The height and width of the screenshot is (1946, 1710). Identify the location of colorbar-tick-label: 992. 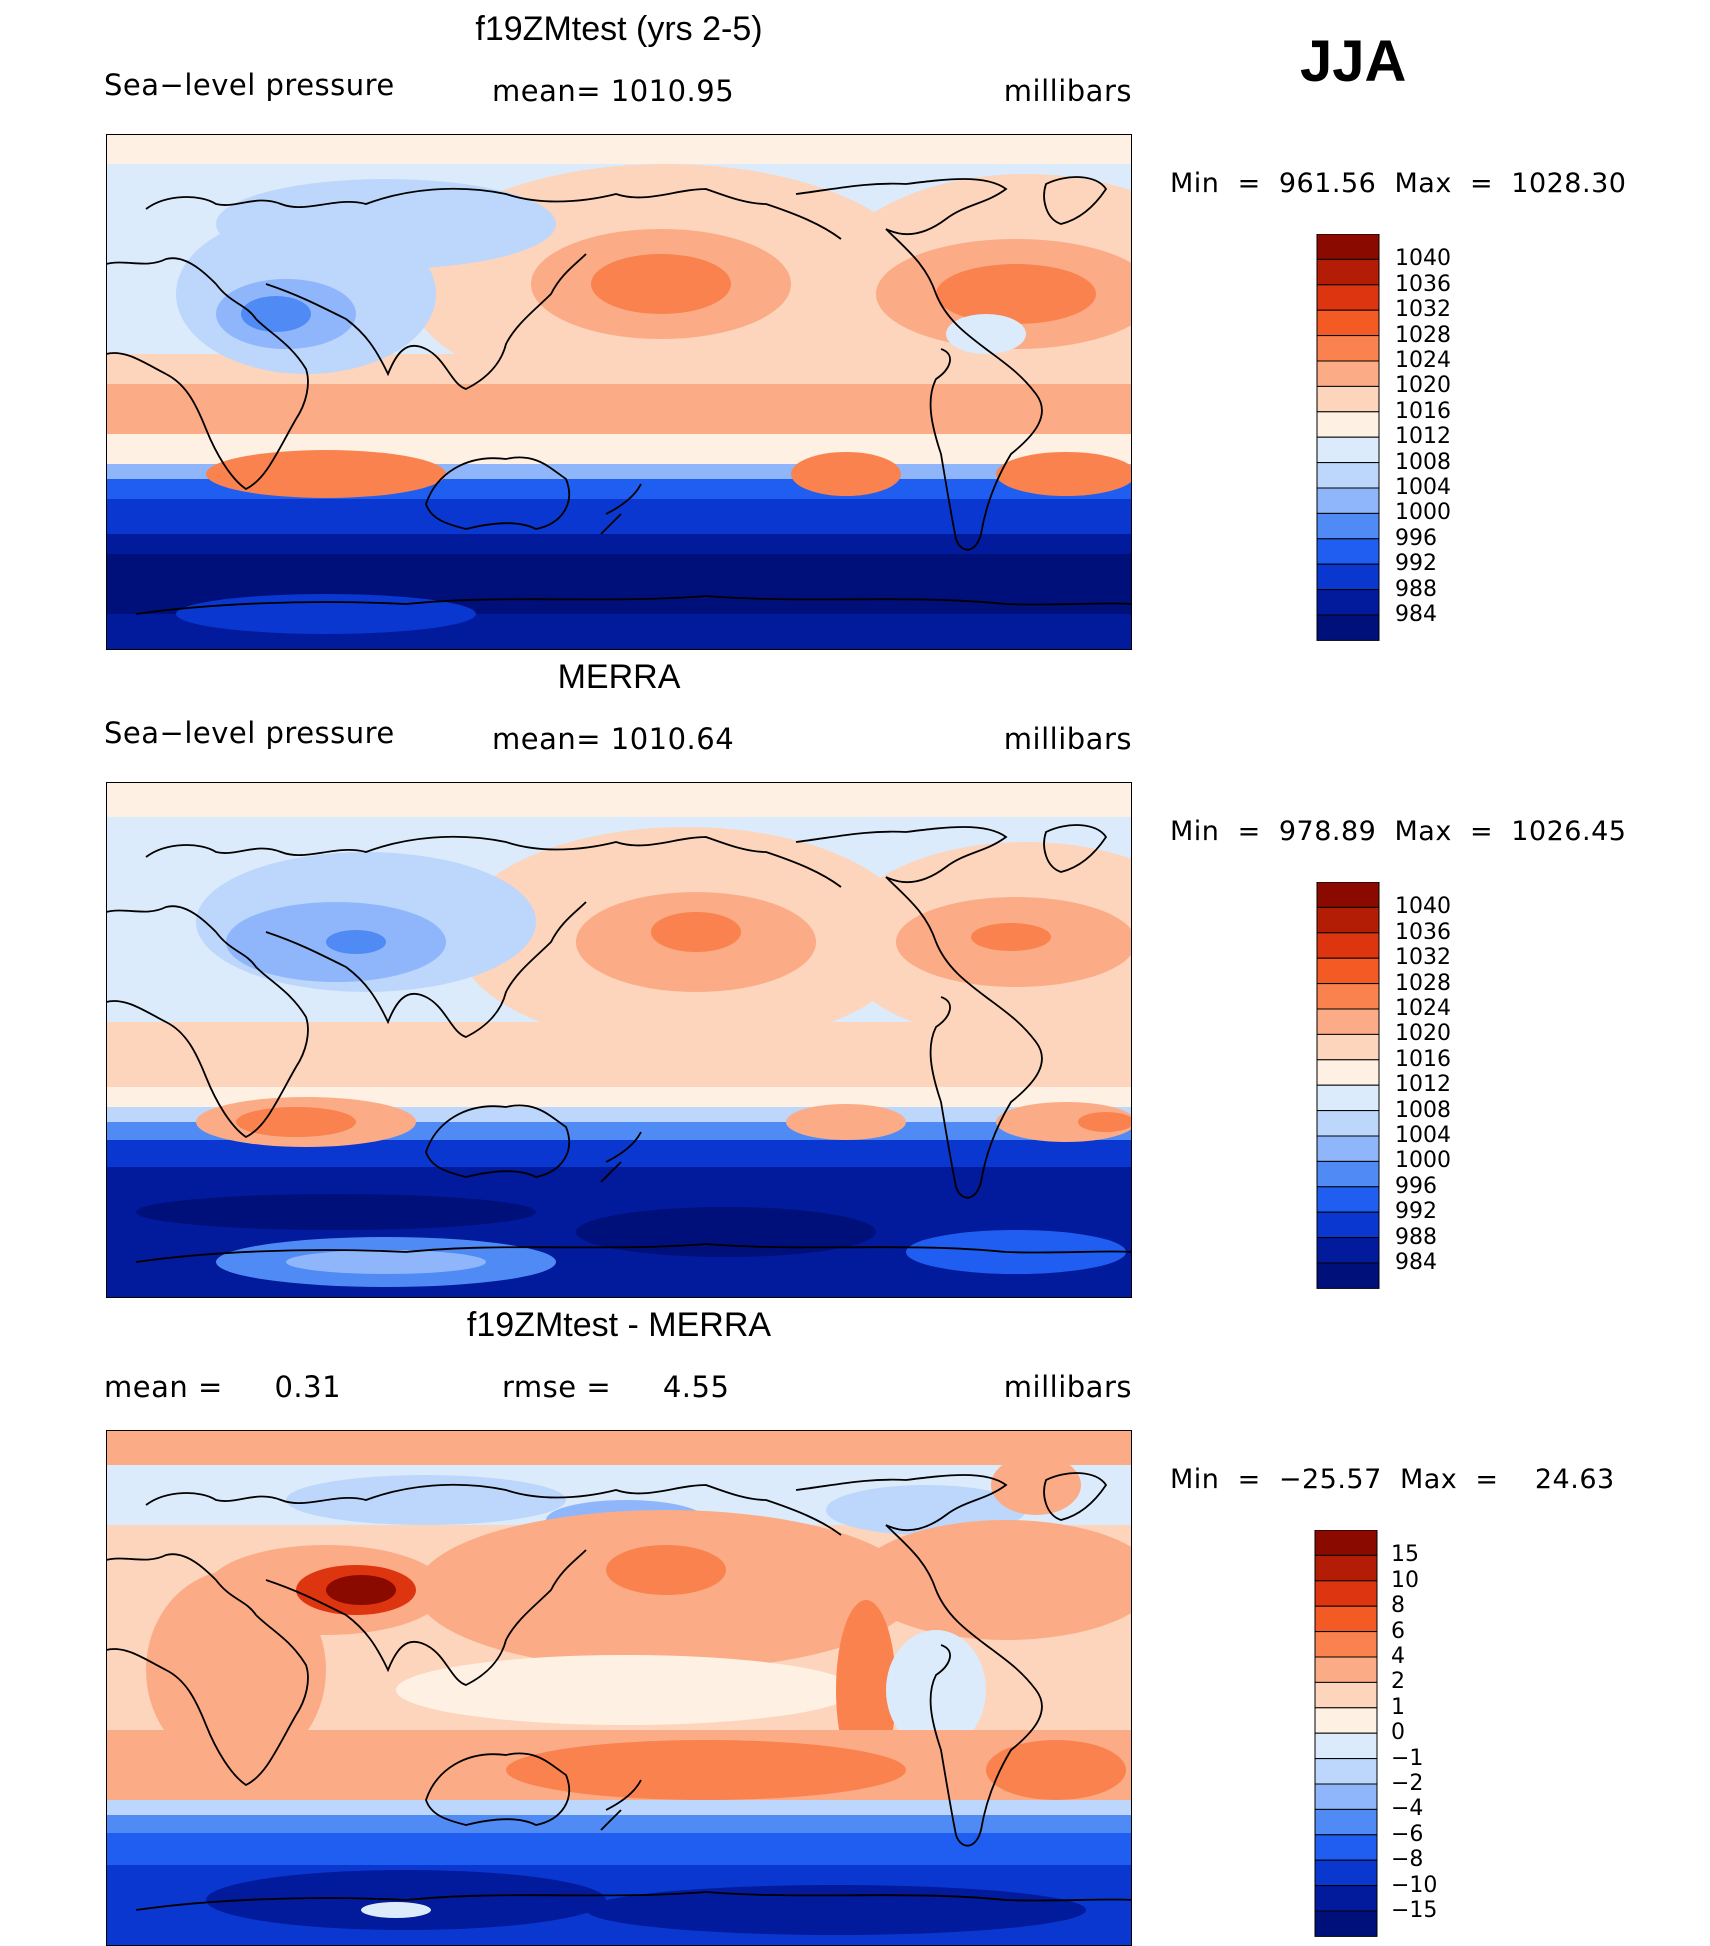
(1416, 564).